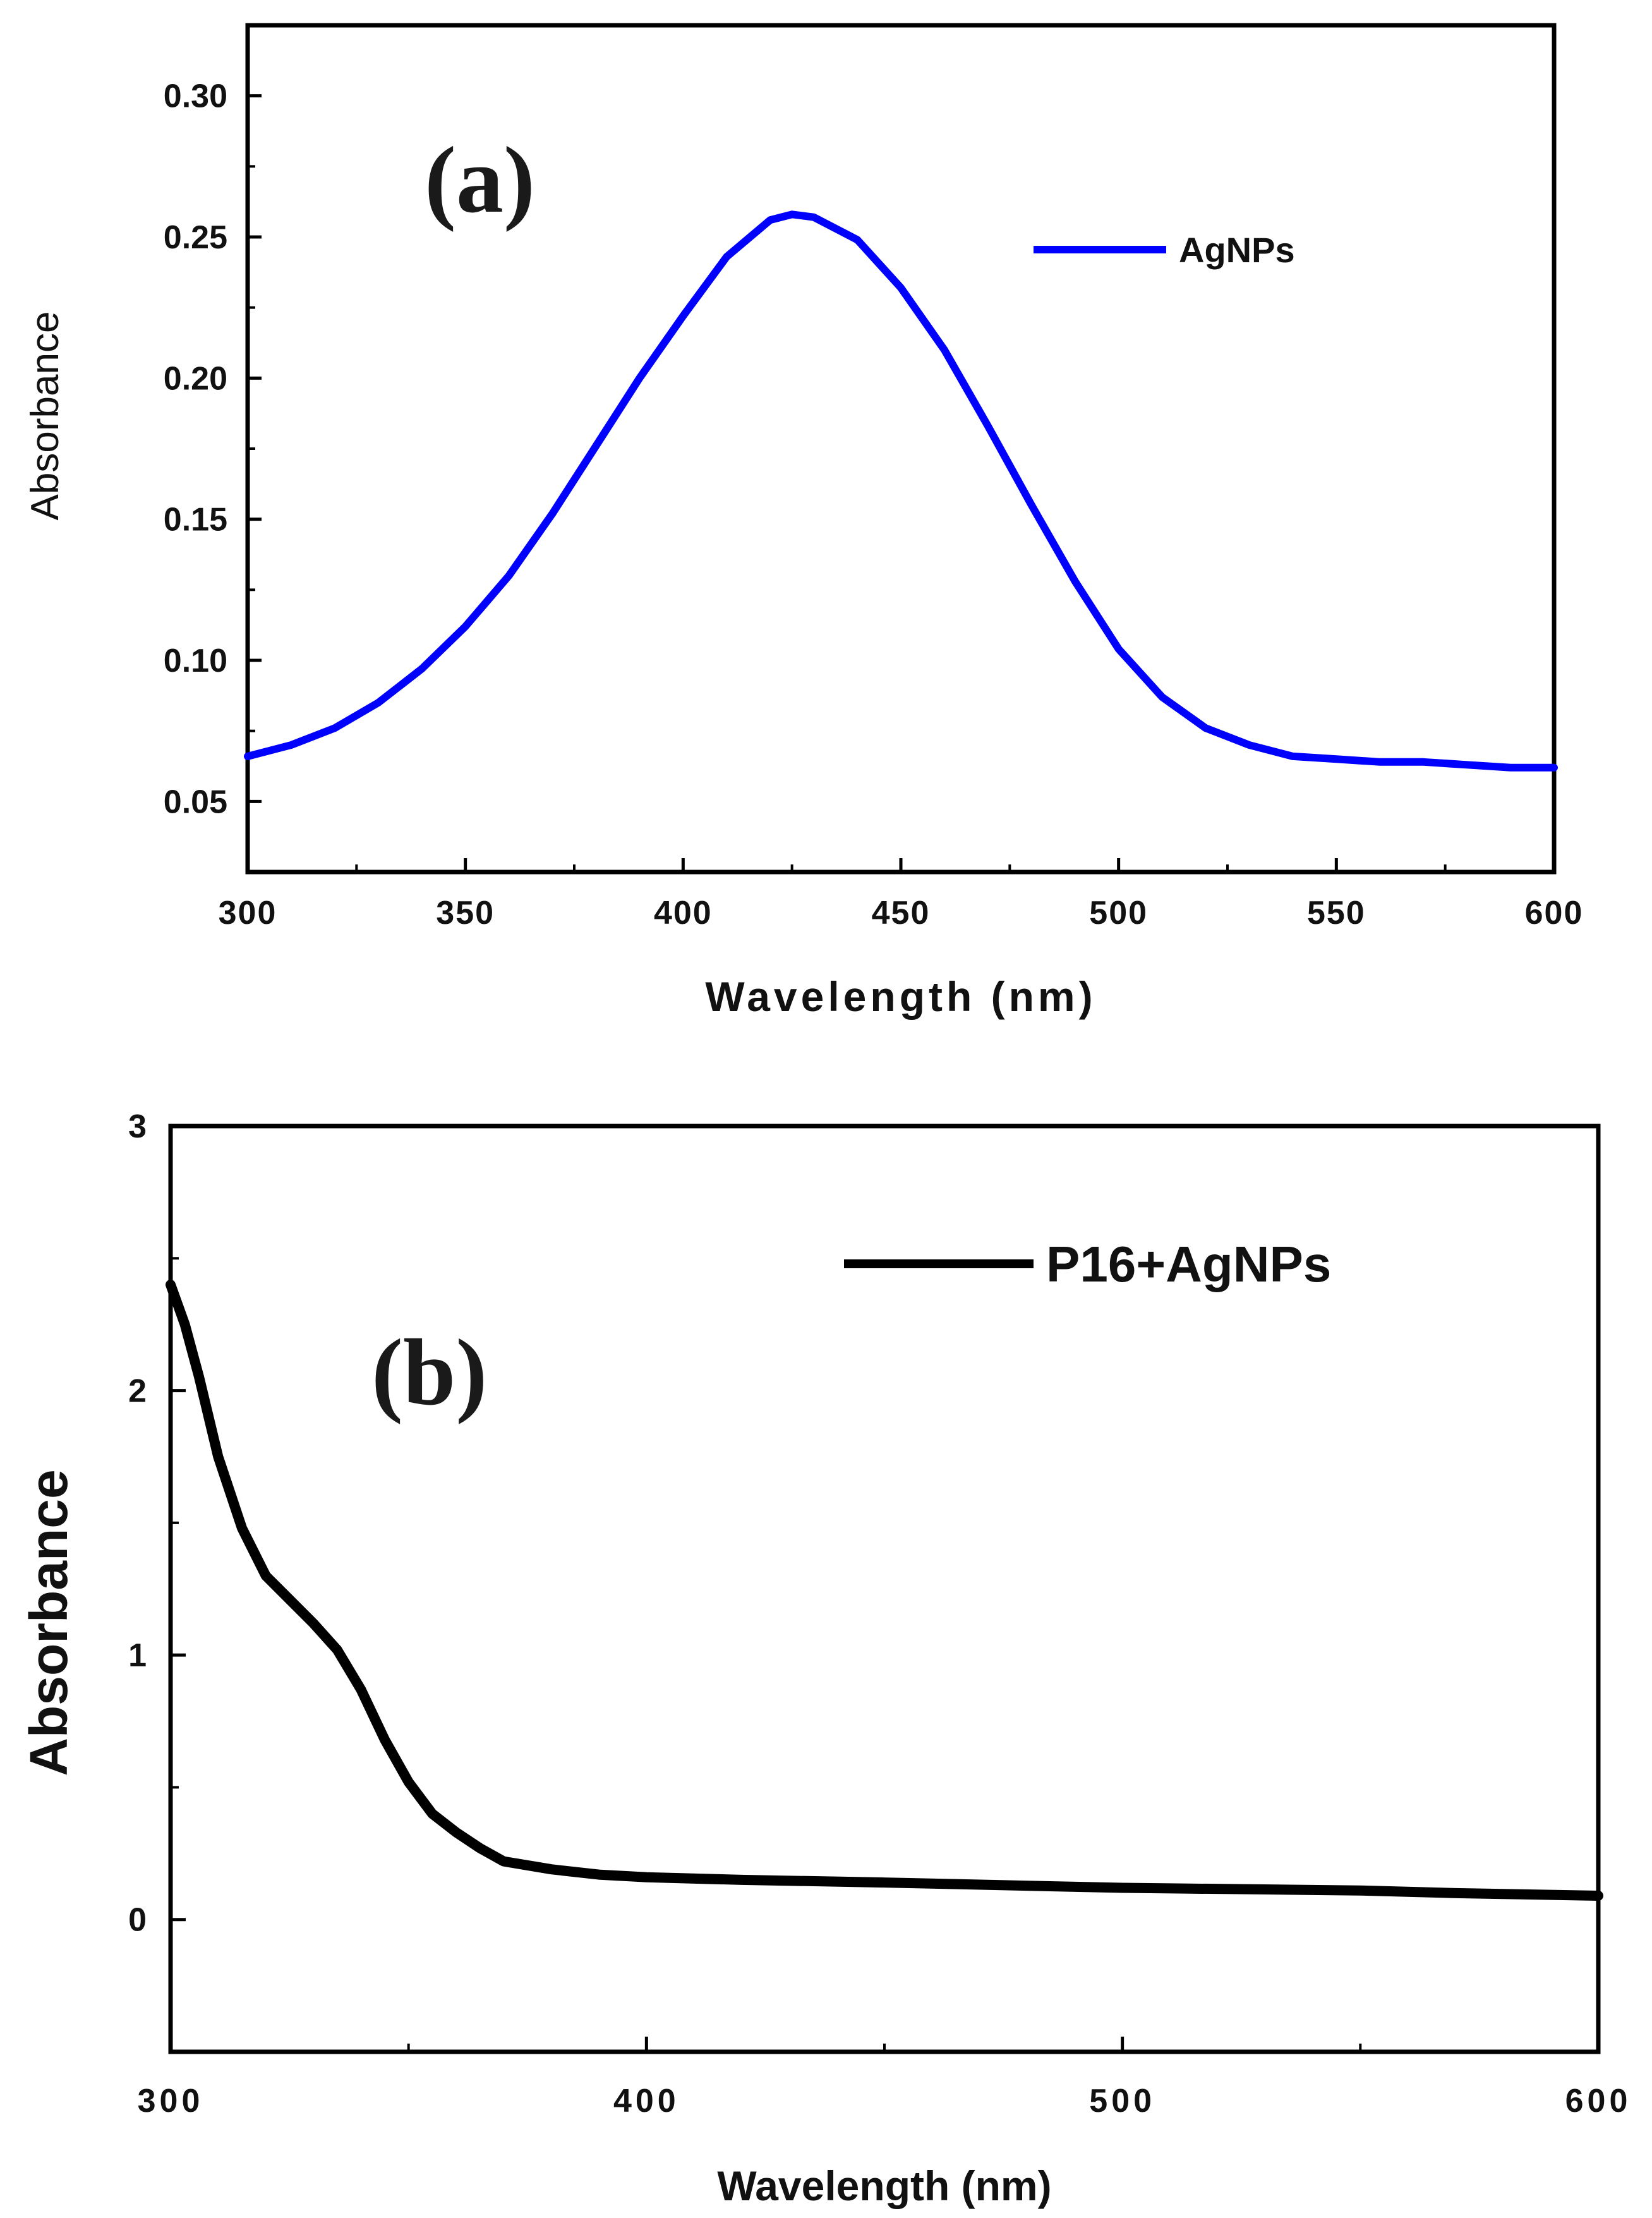 This screenshot has height=2218, width=1652. I want to click on y-tick-label: 0.30, so click(195, 96).